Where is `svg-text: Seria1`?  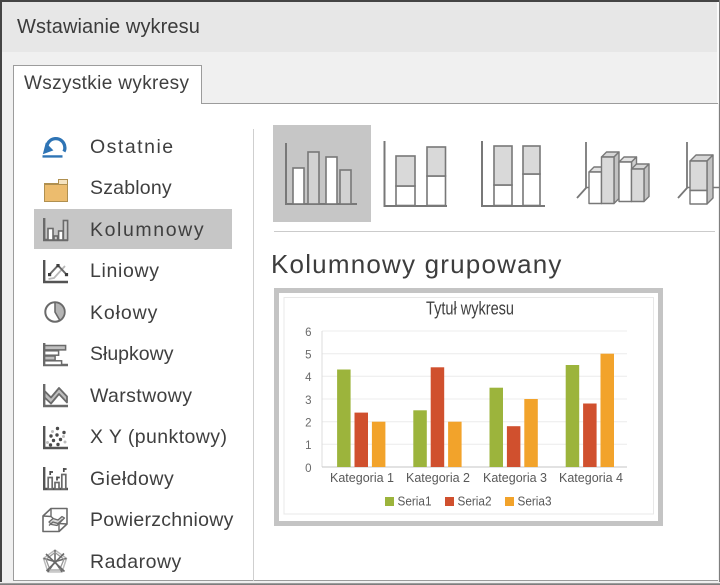
svg-text: Seria1 is located at coordinates (415, 502).